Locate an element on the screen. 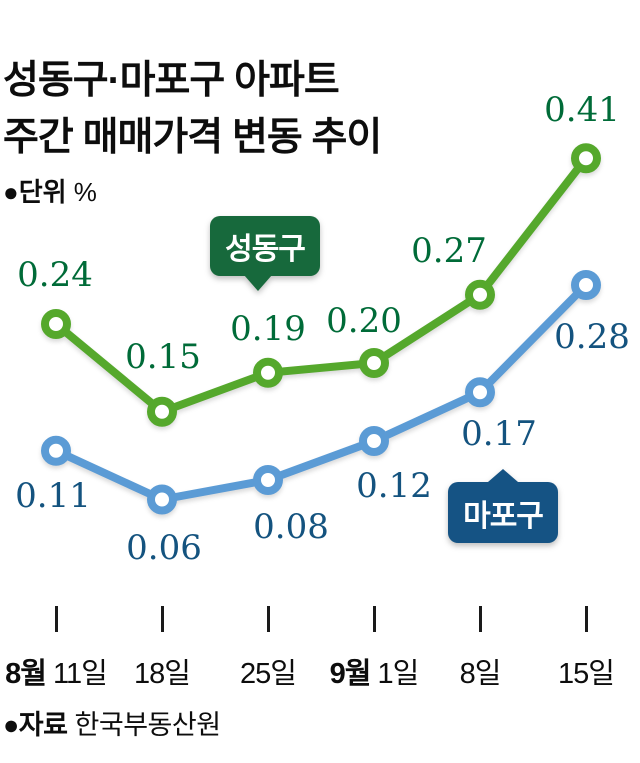 The height and width of the screenshot is (763, 640). title-line-1: 성동구·마포구 아파트 is located at coordinates (171, 80).